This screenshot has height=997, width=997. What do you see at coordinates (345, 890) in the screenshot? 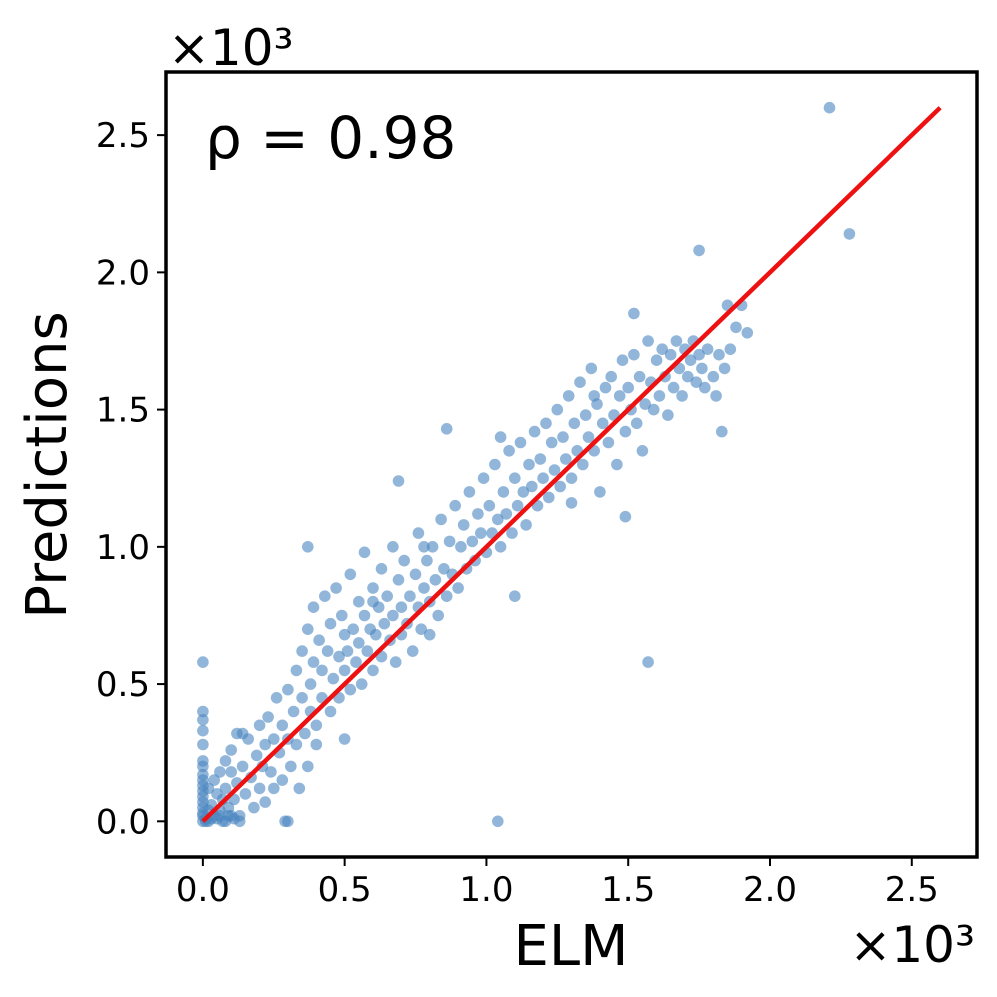
I see `x-tick-label: 0.5` at bounding box center [345, 890].